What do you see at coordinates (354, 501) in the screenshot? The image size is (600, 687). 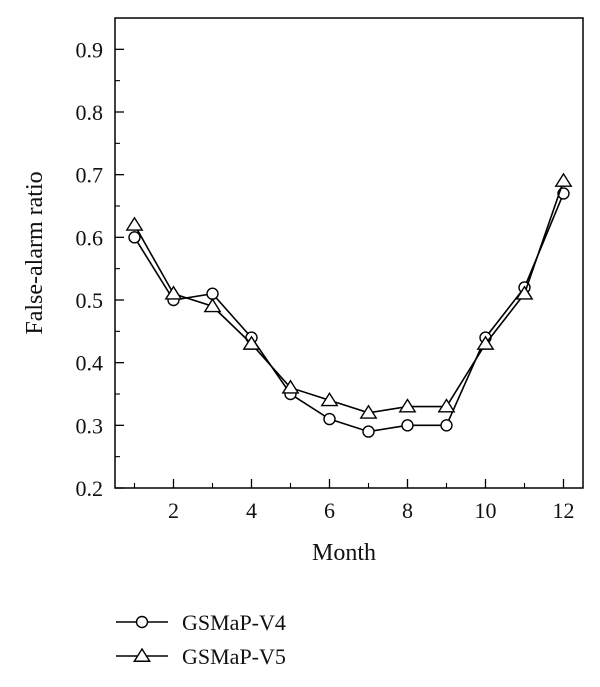 I see `x-axis: 2 4 6 8 10 12` at bounding box center [354, 501].